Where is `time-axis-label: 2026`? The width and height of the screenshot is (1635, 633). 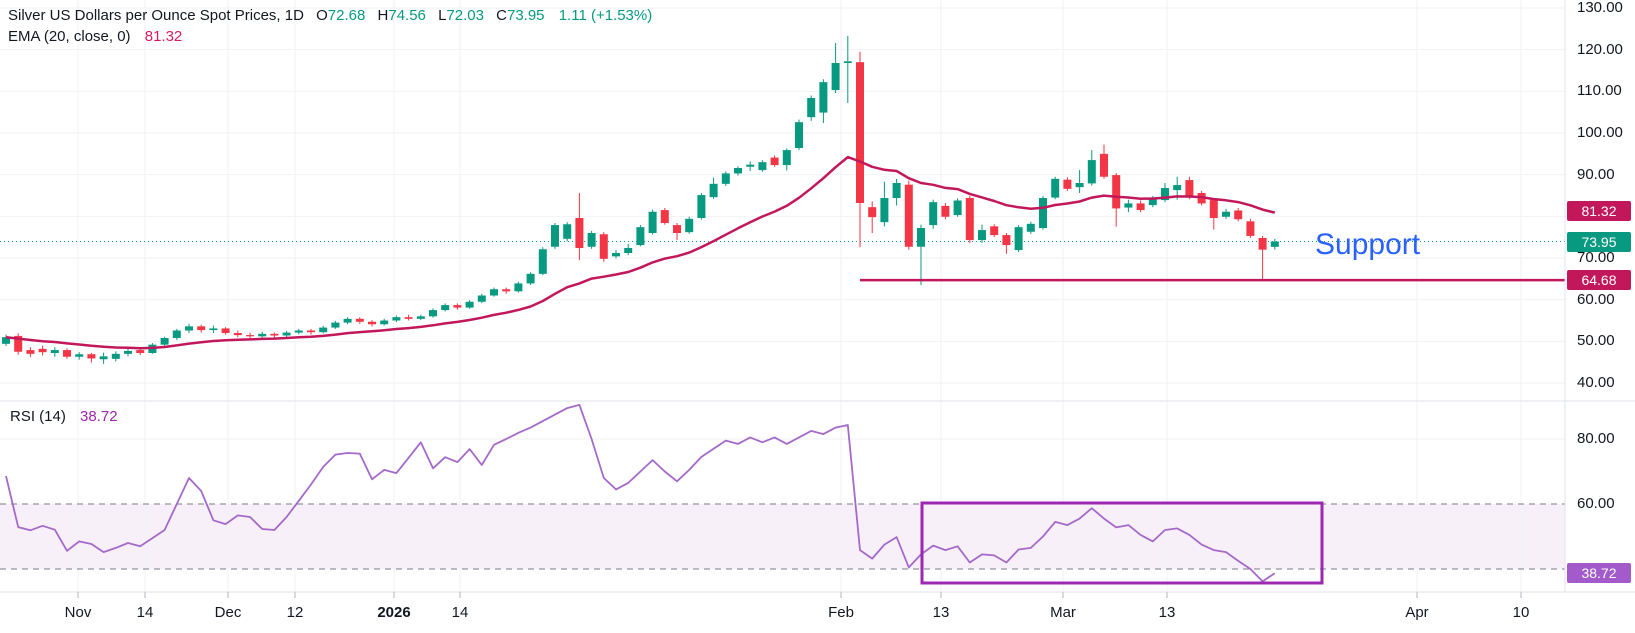 time-axis-label: 2026 is located at coordinates (394, 612).